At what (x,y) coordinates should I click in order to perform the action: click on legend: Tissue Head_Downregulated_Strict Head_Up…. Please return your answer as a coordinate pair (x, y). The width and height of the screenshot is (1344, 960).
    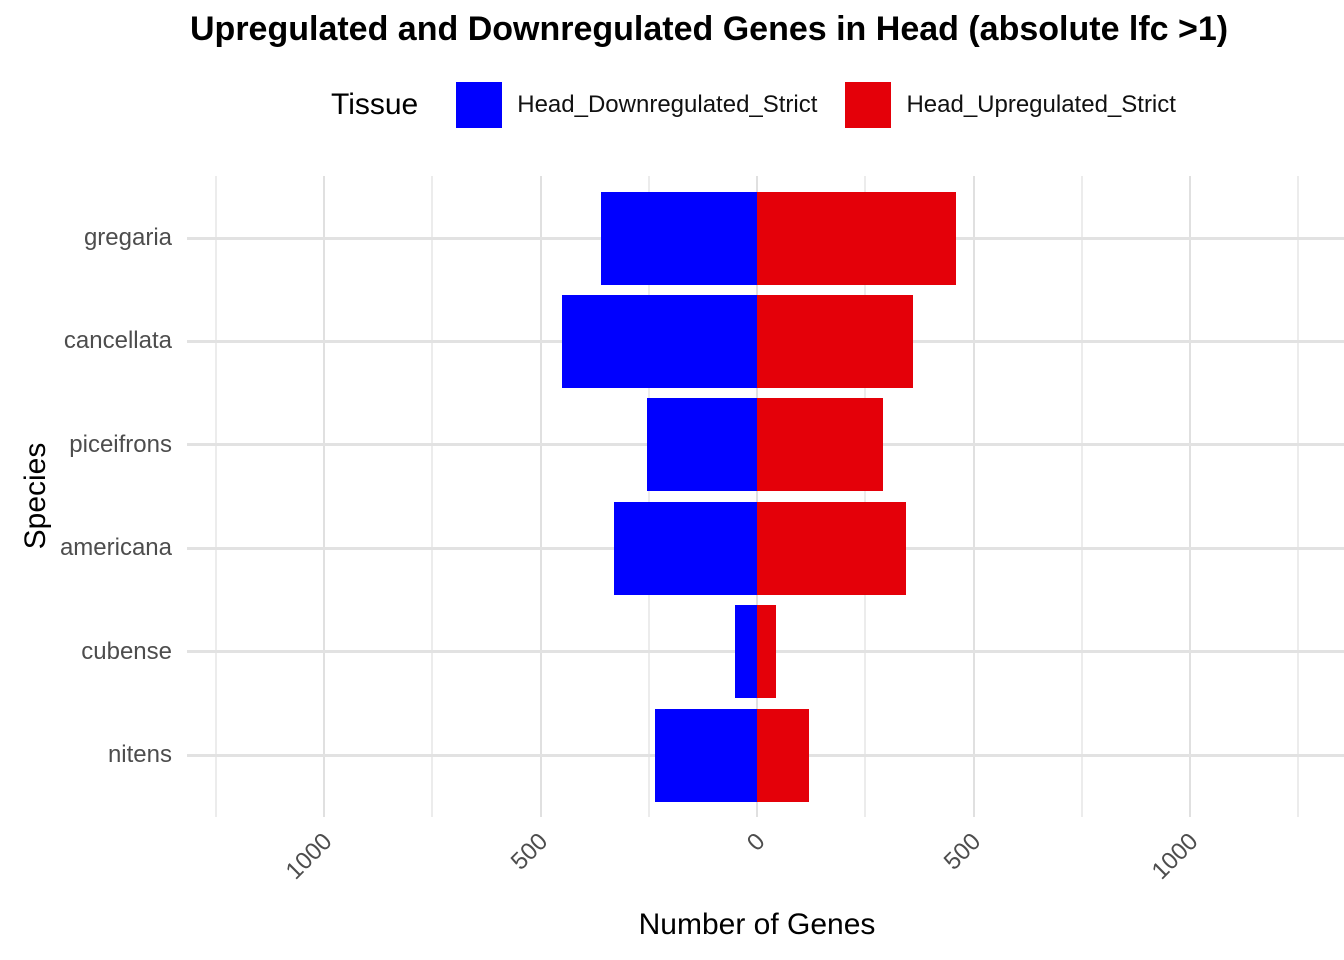
    Looking at the image, I should click on (753, 105).